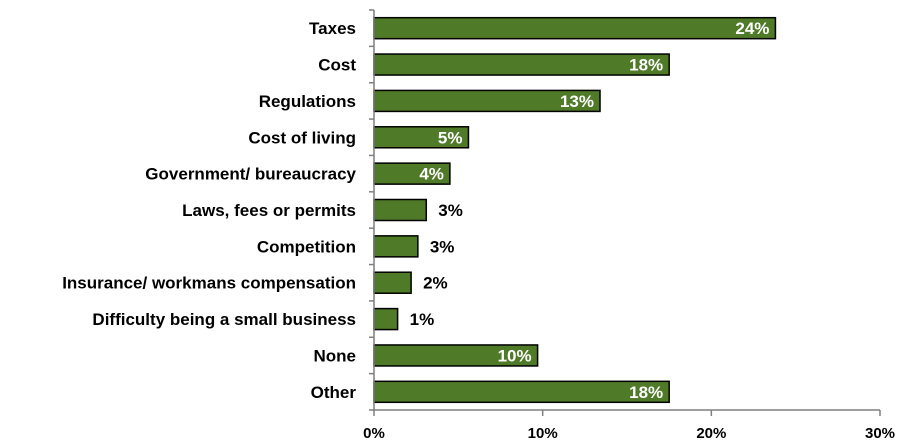 Image resolution: width=910 pixels, height=445 pixels. I want to click on x-tick-label: 0%, so click(374, 433).